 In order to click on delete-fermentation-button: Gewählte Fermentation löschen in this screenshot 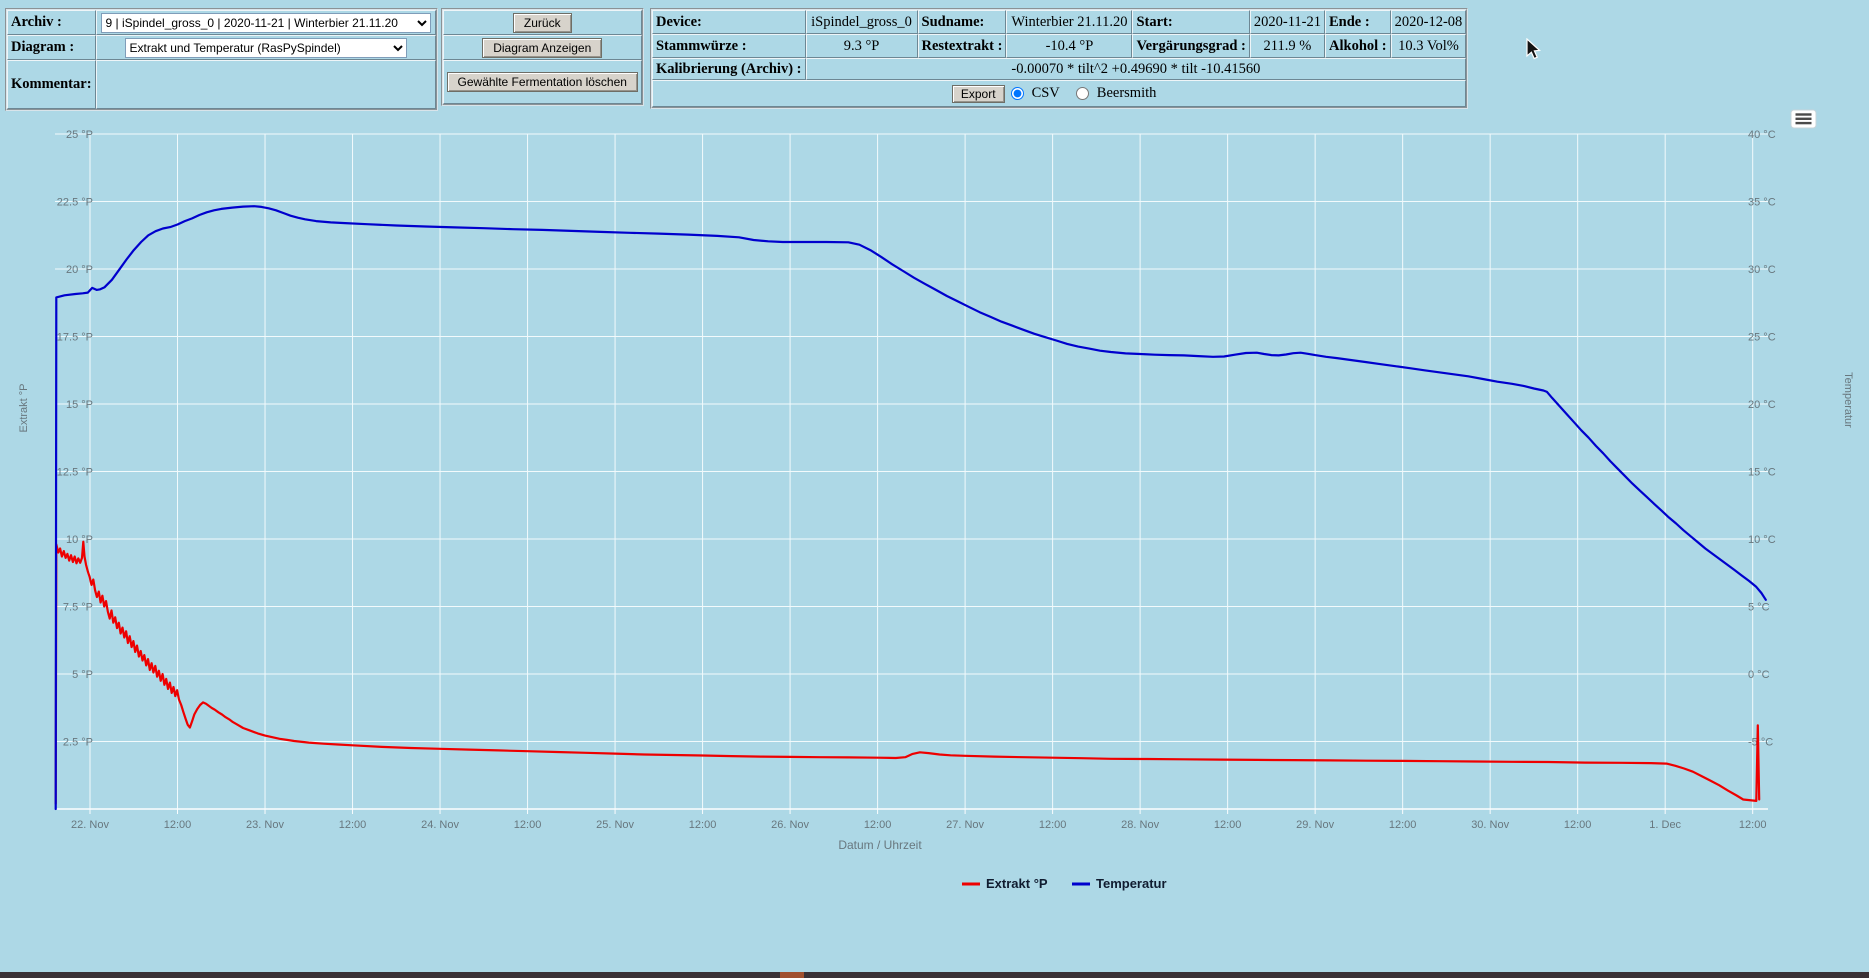, I will do `click(542, 82)`.